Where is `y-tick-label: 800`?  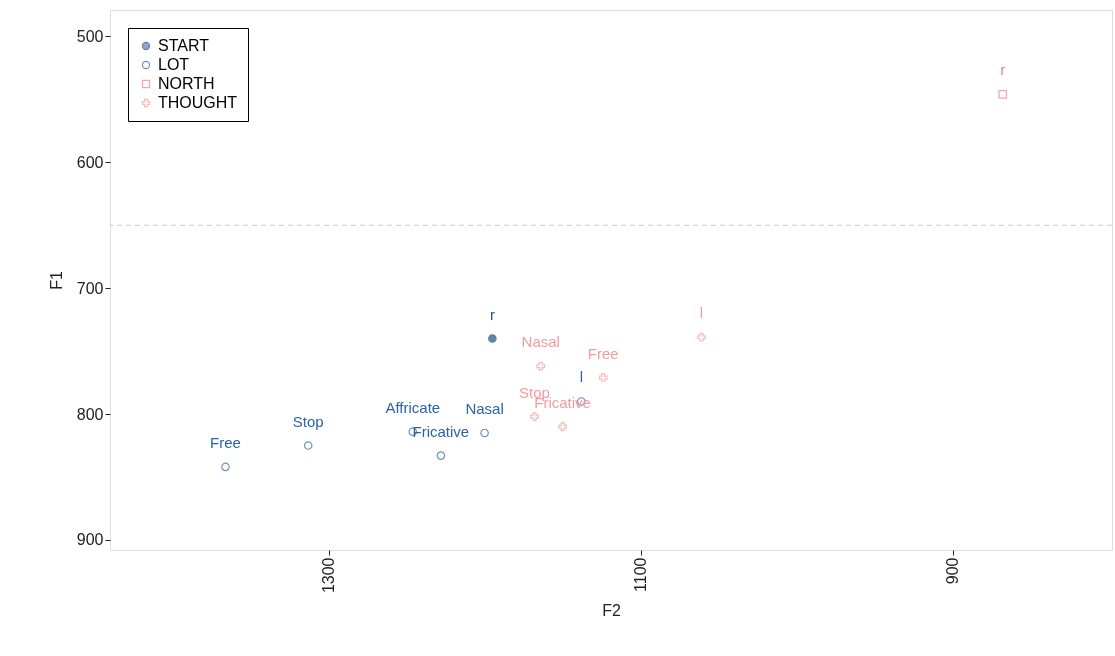
y-tick-label: 800 is located at coordinates (90, 414).